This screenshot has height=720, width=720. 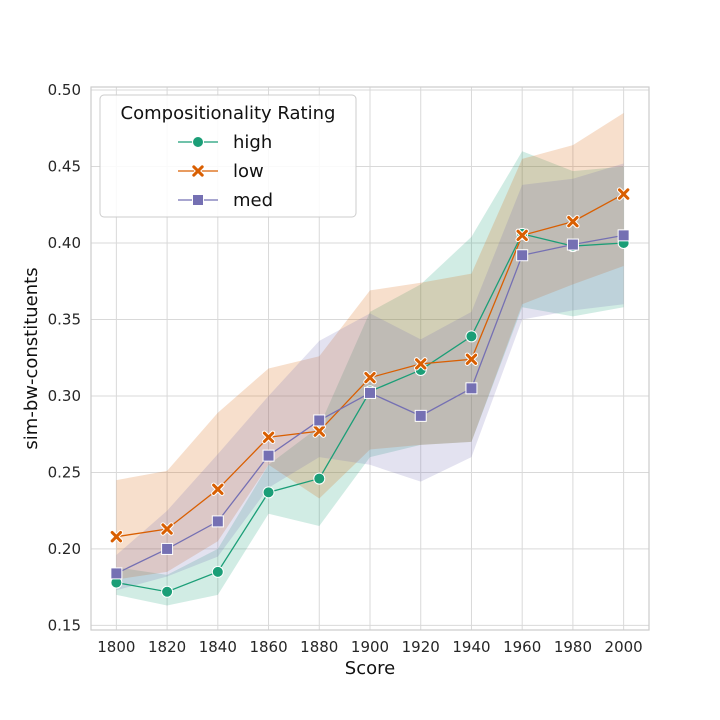 I want to click on y-tick-label: 0.35, so click(x=64, y=319).